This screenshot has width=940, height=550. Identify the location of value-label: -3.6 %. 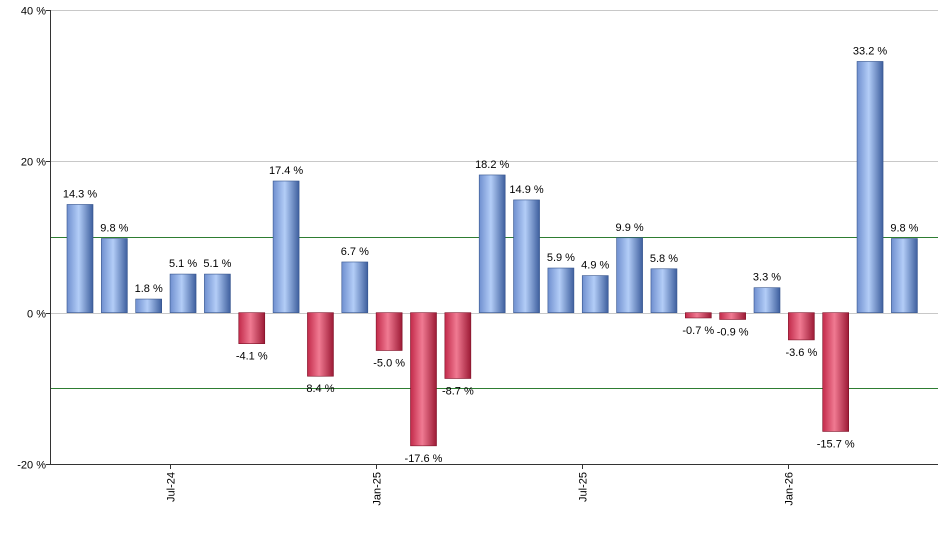
(801, 353).